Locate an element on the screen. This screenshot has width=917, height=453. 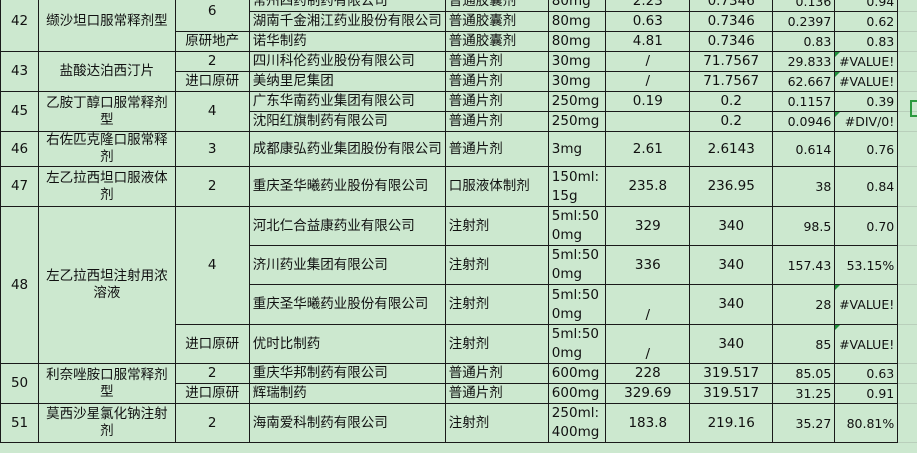
cell-dosage-form: 口服液体制剂 is located at coordinates (496, 187).